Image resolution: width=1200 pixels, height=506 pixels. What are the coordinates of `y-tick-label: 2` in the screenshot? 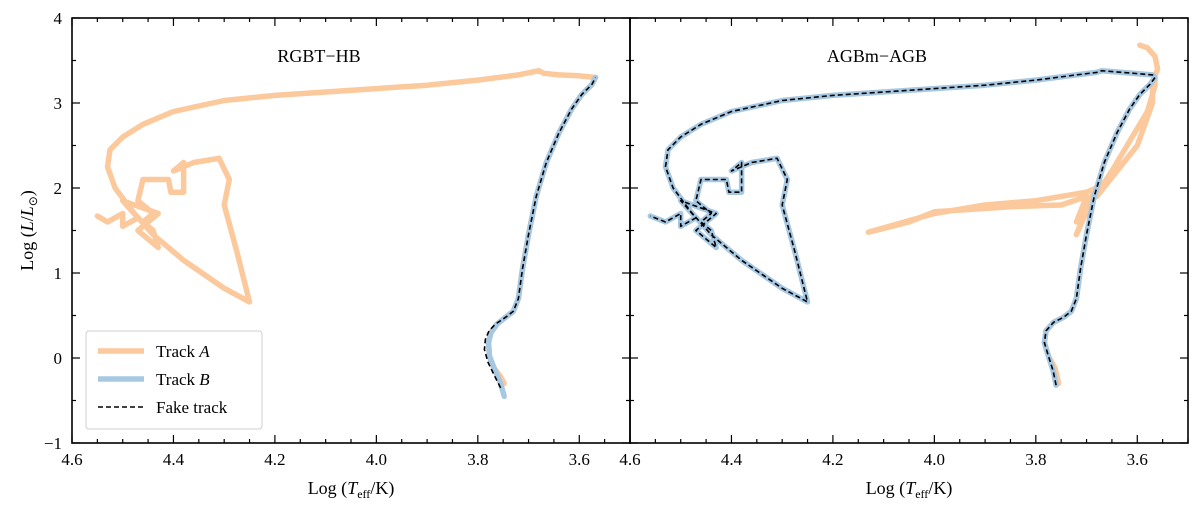 It's located at (58, 188).